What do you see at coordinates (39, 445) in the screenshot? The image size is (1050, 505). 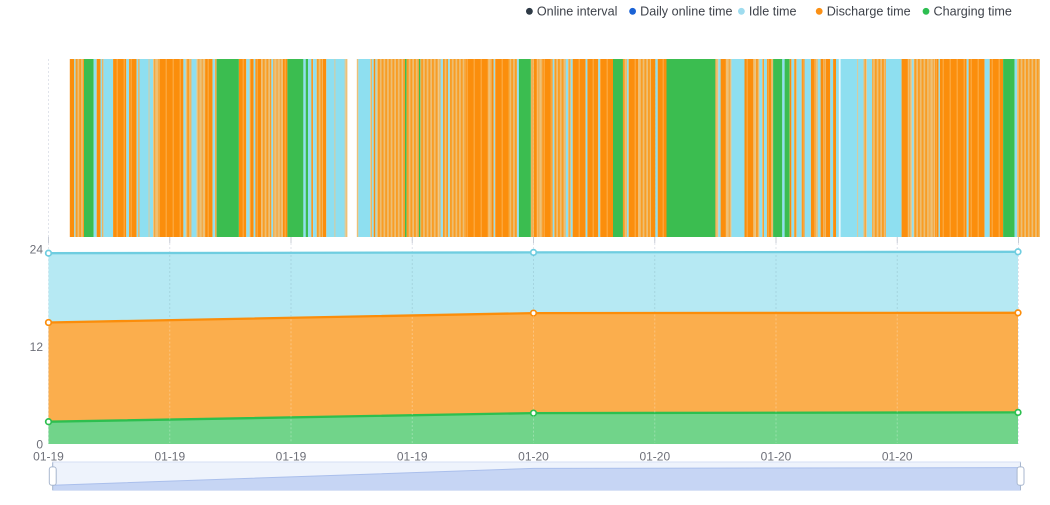 I see `svg-text: 0` at bounding box center [39, 445].